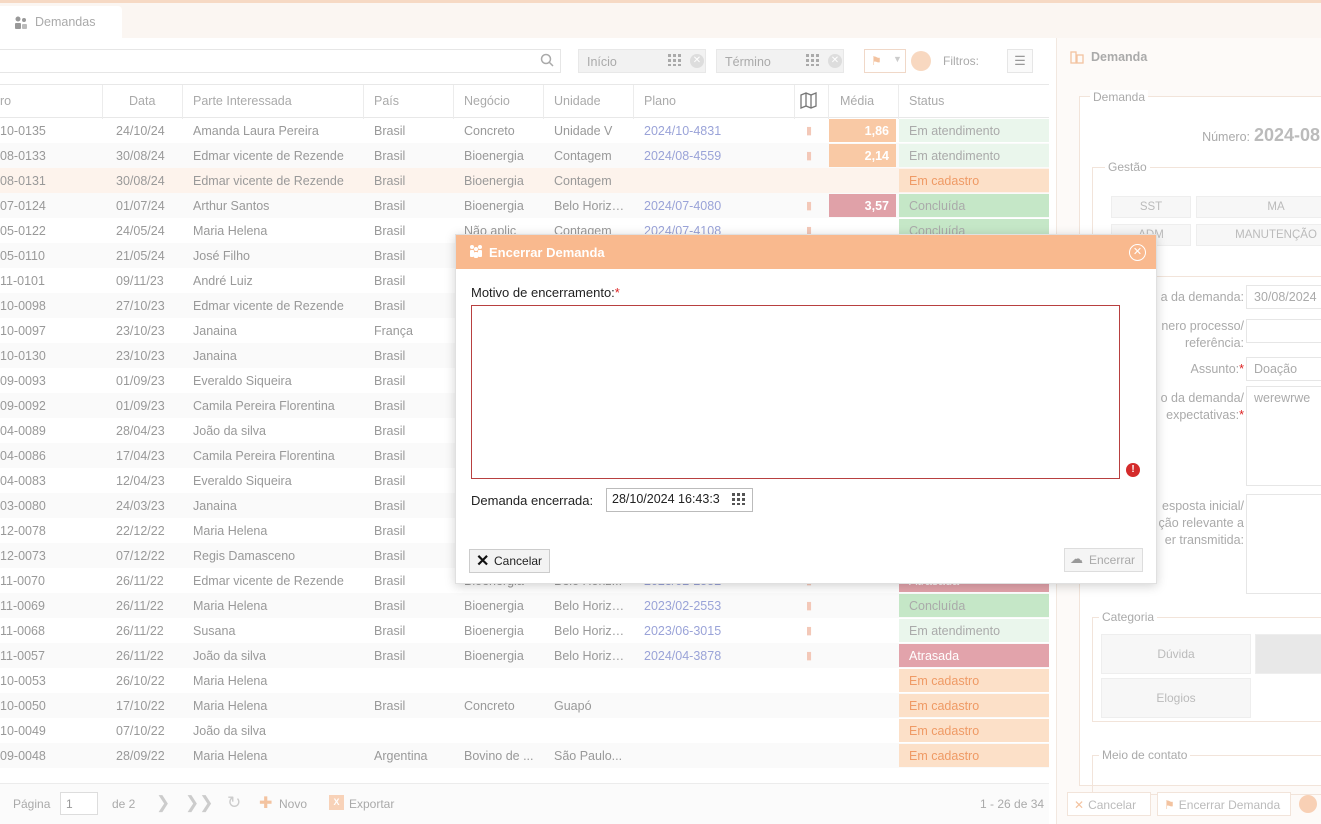 This screenshot has height=824, width=1321. What do you see at coordinates (1288, 654) in the screenshot?
I see `category-button-selected` at bounding box center [1288, 654].